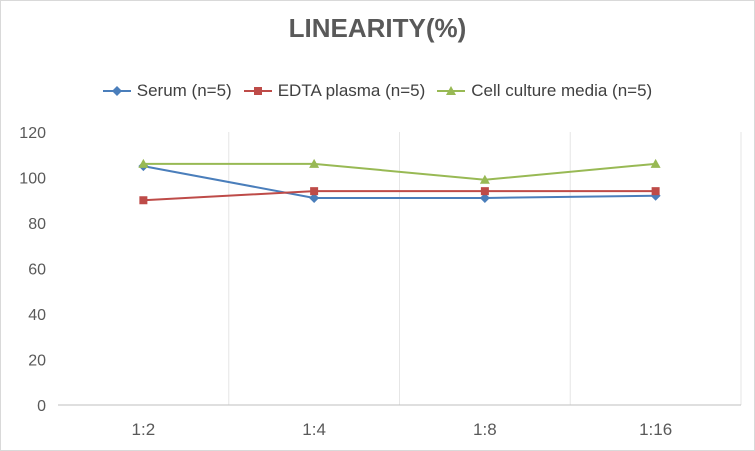  I want to click on x-tick-label: 1:16, so click(655, 429).